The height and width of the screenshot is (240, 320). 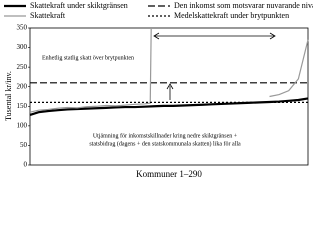 I want to click on y-axis-label: Tusental kr/inv., so click(x=8, y=96).